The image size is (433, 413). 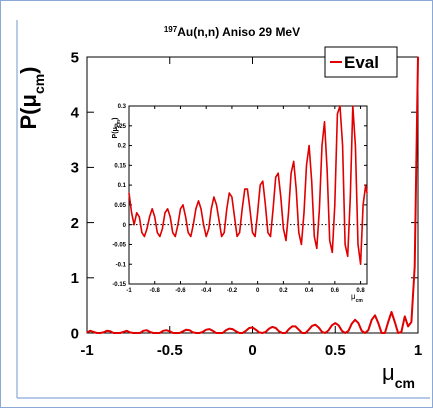 I want to click on inset-y-tick-label: 0.2, so click(x=122, y=147).